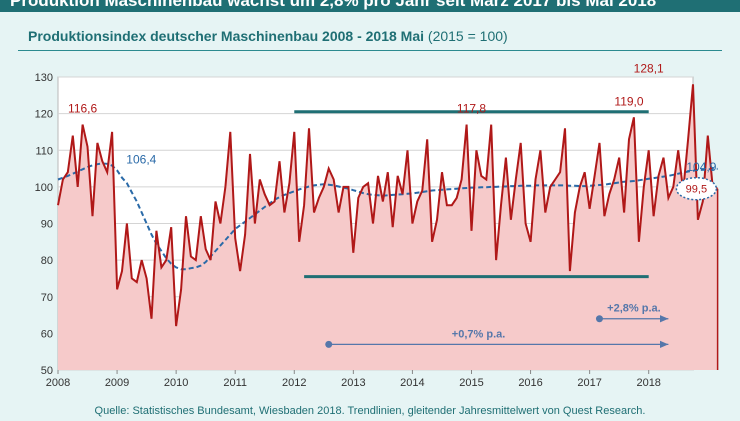  I want to click on last-value-label: 99,5, so click(696, 190).